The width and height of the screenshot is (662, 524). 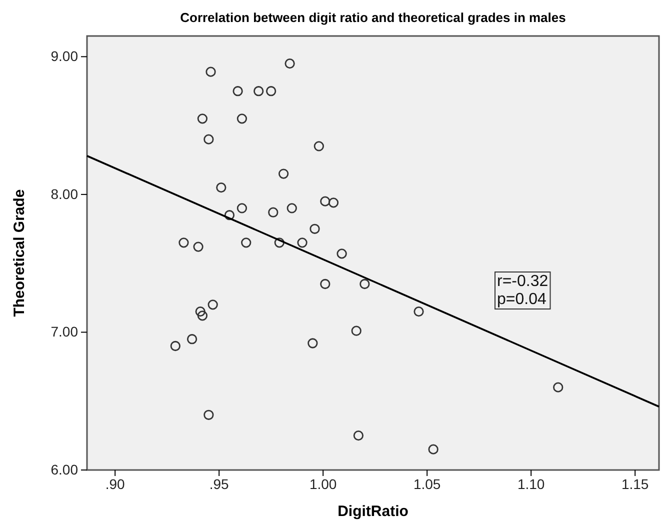 I want to click on y-tick-label: 7.00, so click(x=64, y=332).